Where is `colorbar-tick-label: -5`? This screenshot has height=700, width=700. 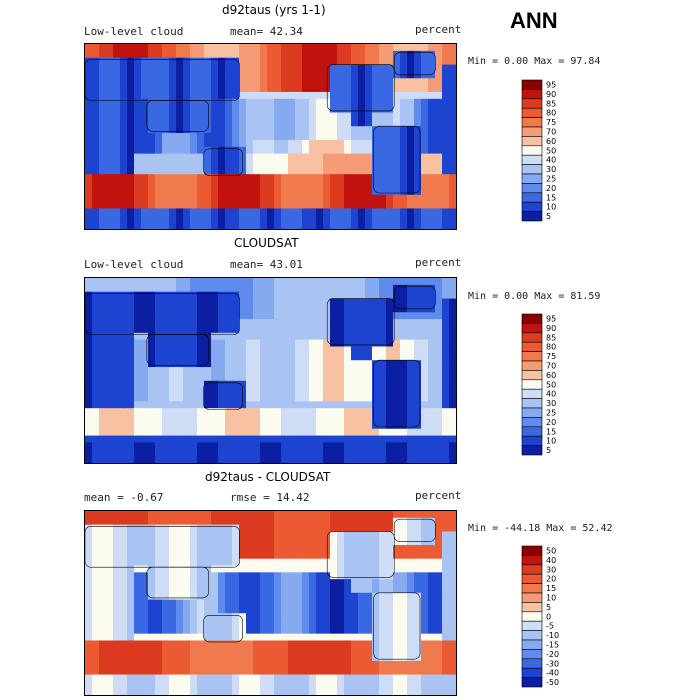
colorbar-tick-label: -5 is located at coordinates (550, 626).